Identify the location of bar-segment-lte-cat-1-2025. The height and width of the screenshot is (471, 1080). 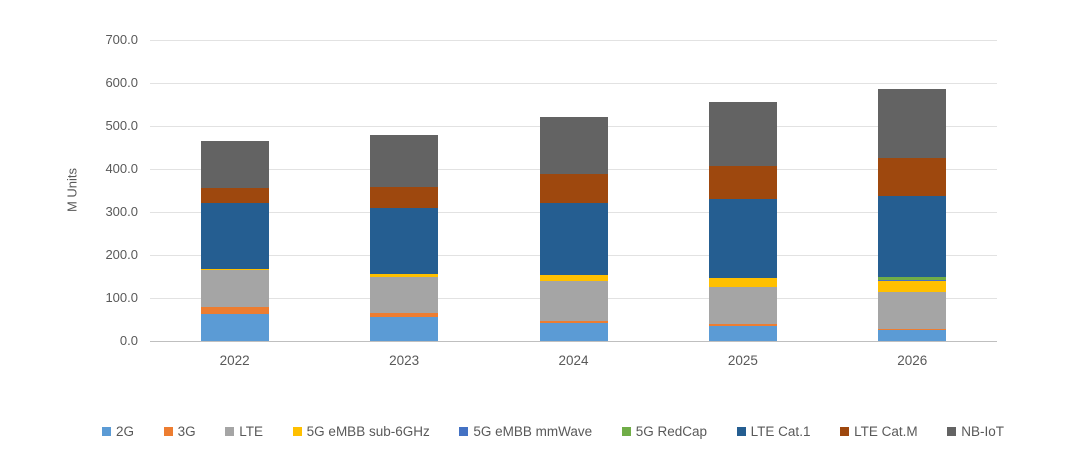
(742, 238).